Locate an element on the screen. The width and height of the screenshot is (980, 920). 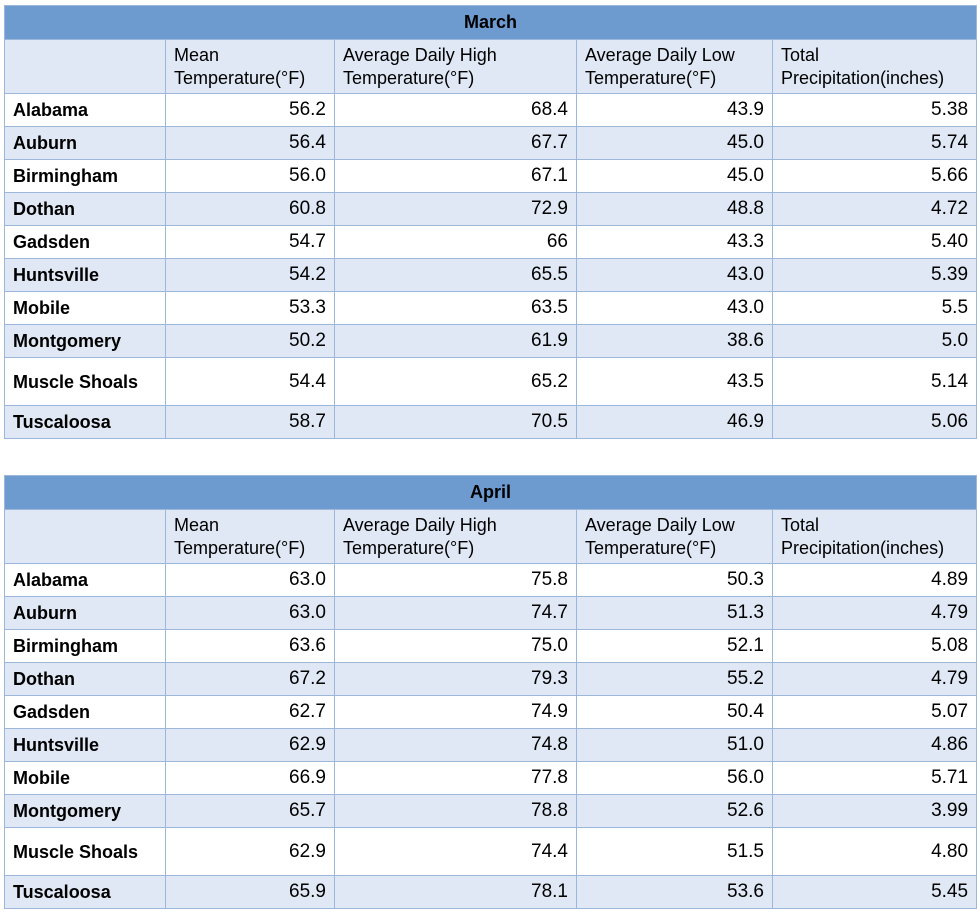
cell-avg-high: 67.1 is located at coordinates (455, 176).